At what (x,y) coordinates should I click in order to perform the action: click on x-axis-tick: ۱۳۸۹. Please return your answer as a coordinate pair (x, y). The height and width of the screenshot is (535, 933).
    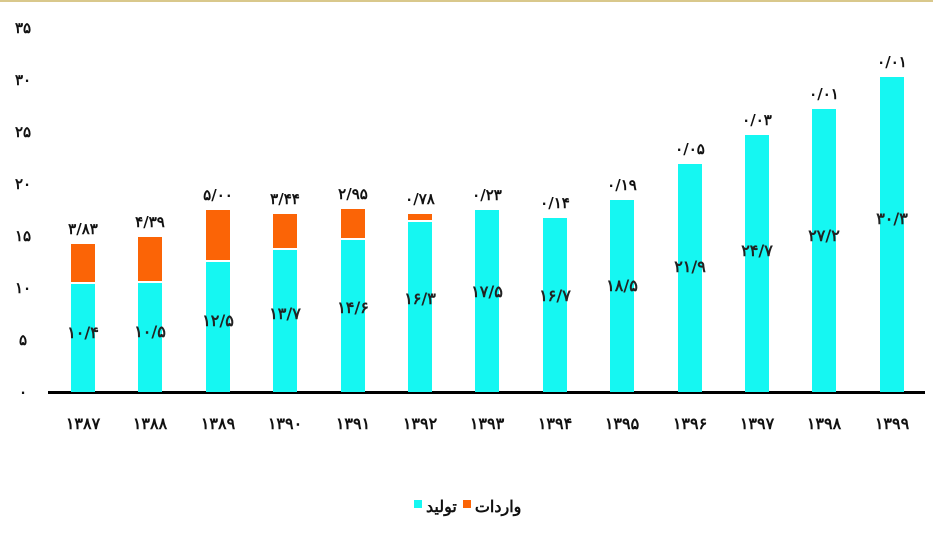
    Looking at the image, I should click on (218, 423).